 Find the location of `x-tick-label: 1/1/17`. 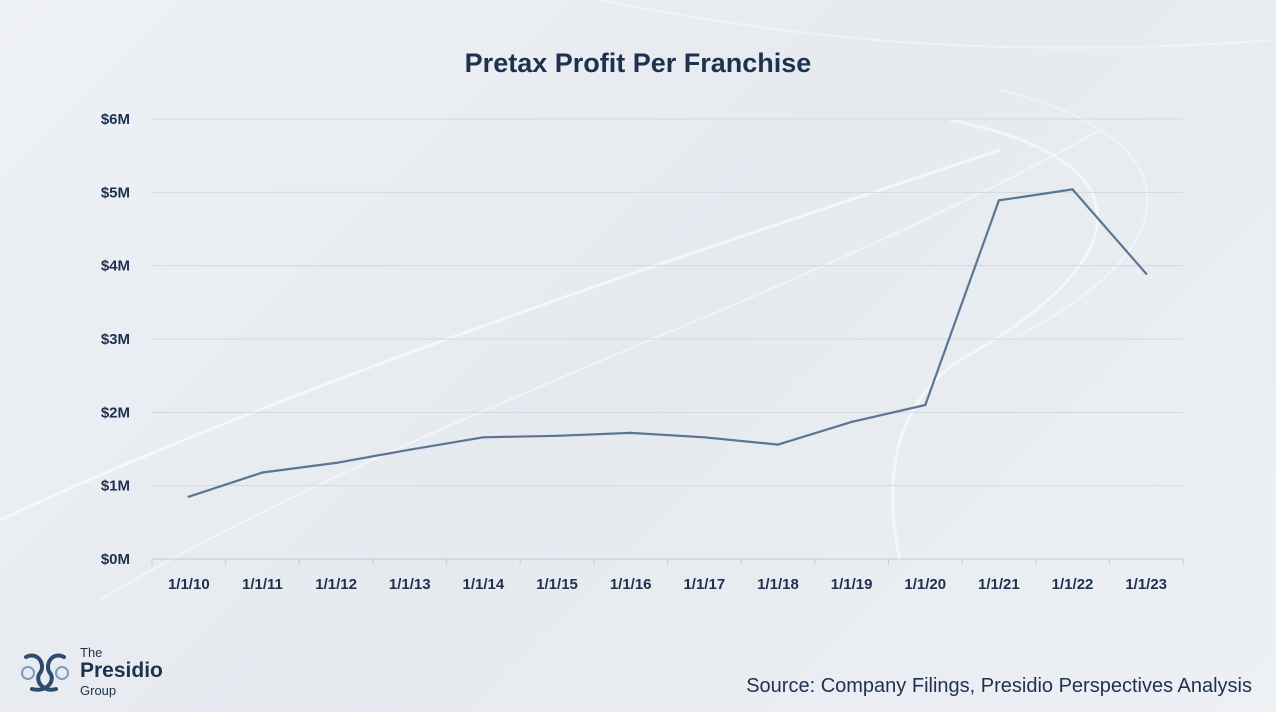

x-tick-label: 1/1/17 is located at coordinates (704, 584).